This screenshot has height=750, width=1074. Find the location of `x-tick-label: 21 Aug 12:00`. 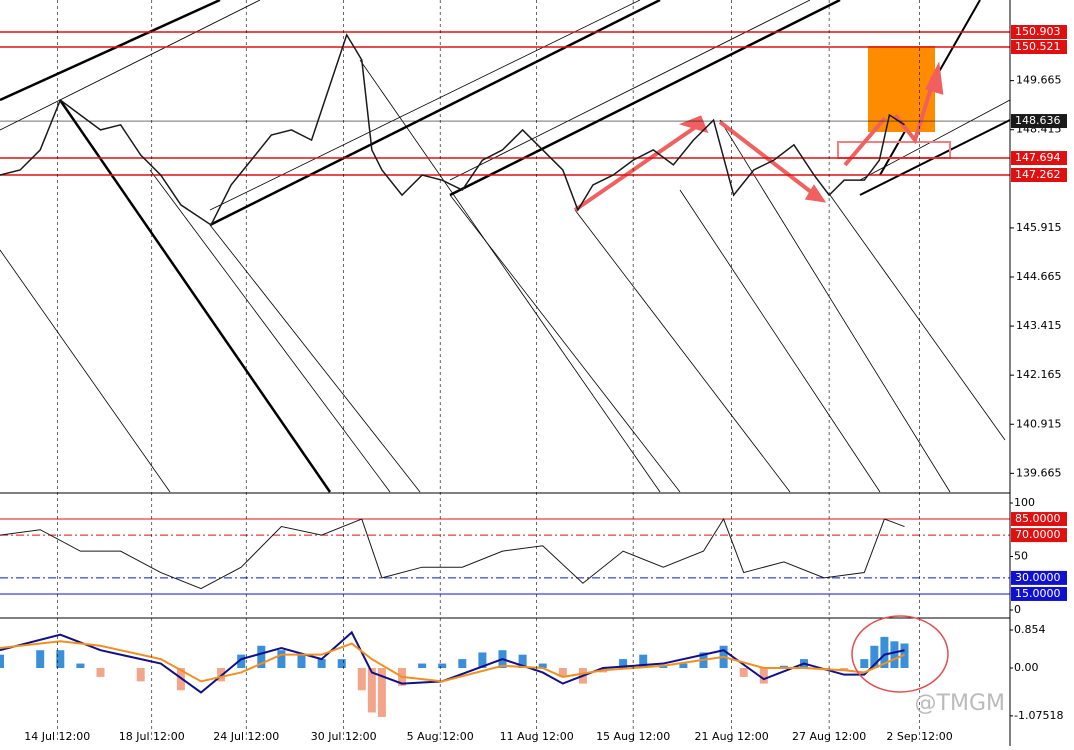

x-tick-label: 21 Aug 12:00 is located at coordinates (732, 736).